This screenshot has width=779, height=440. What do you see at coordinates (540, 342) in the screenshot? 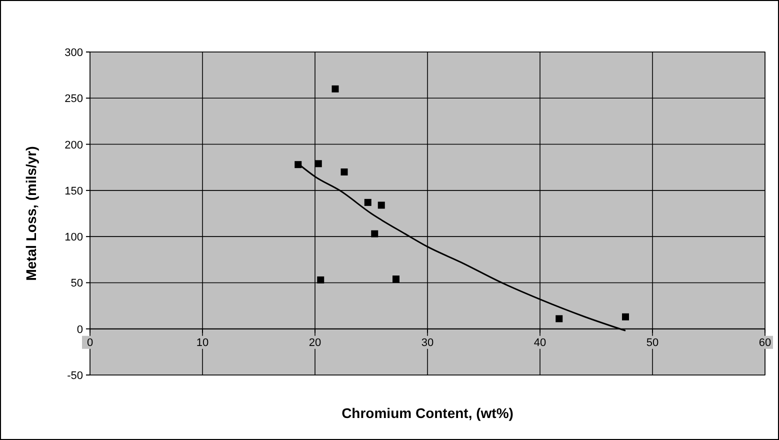
I see `x-tick-label: 40` at bounding box center [540, 342].